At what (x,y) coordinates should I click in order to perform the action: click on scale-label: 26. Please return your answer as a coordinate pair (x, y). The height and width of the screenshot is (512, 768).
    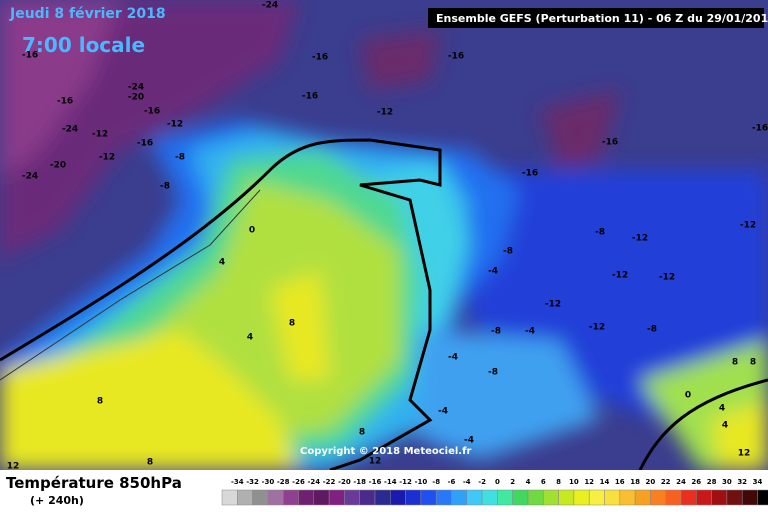
    Looking at the image, I should click on (696, 482).